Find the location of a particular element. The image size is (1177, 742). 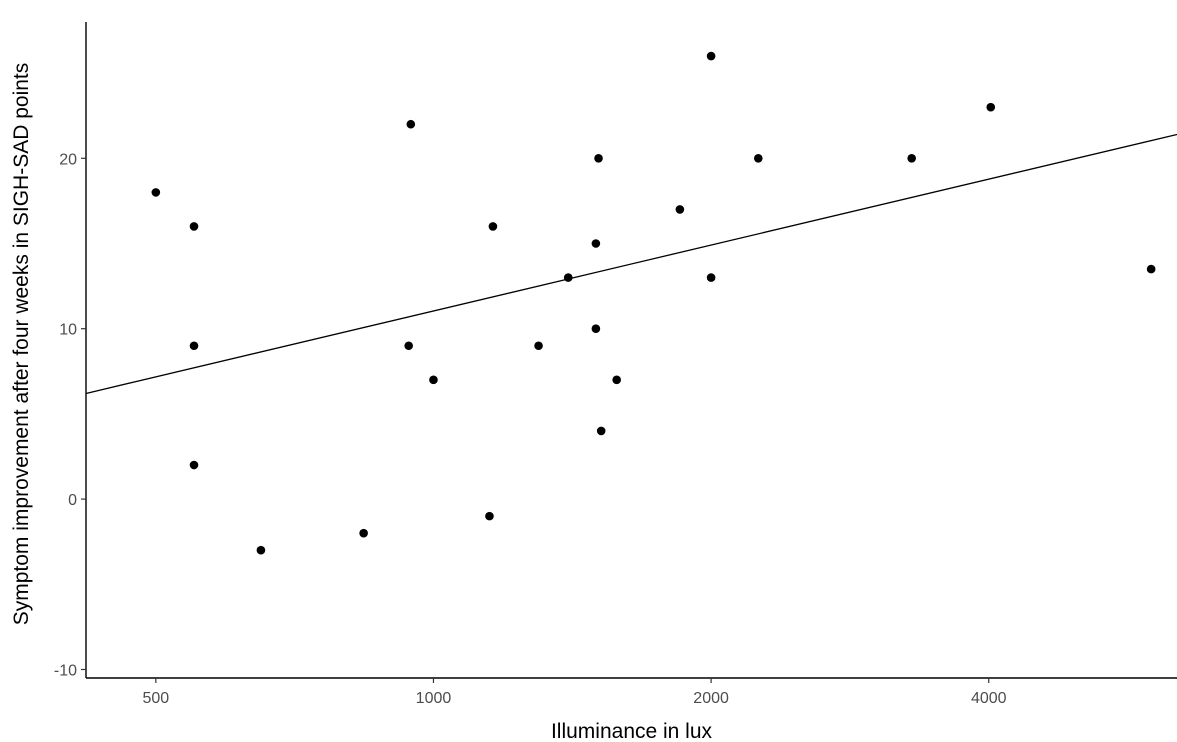

y-tick-label: 0 is located at coordinates (72, 500).